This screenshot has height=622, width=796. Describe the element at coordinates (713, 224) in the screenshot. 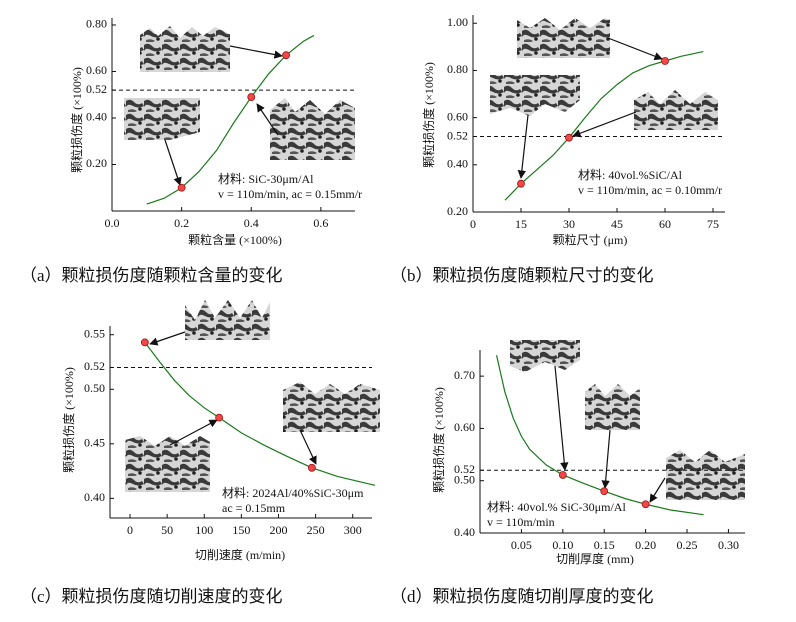

I see `x-tick-label: 75` at that location.